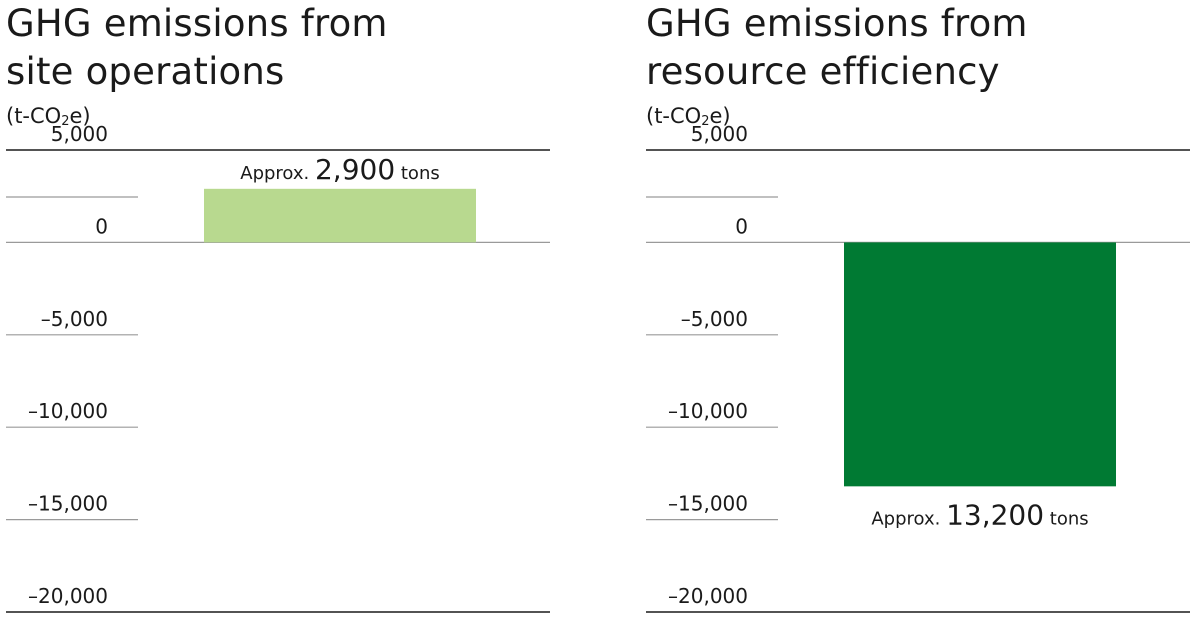 Image resolution: width=1200 pixels, height=618 pixels. What do you see at coordinates (355, 169) in the screenshot?
I see `data-label-value: 2,900` at bounding box center [355, 169].